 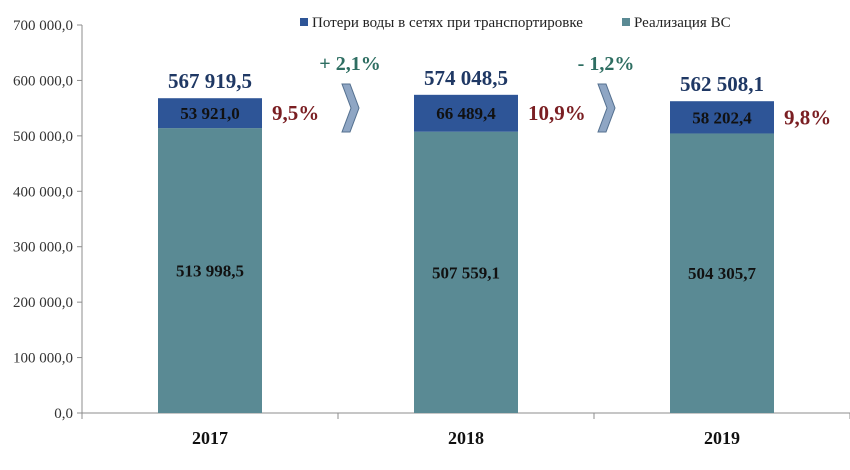 What do you see at coordinates (43, 248) in the screenshot?
I see `y-tick-label: 300 000,0` at bounding box center [43, 248].